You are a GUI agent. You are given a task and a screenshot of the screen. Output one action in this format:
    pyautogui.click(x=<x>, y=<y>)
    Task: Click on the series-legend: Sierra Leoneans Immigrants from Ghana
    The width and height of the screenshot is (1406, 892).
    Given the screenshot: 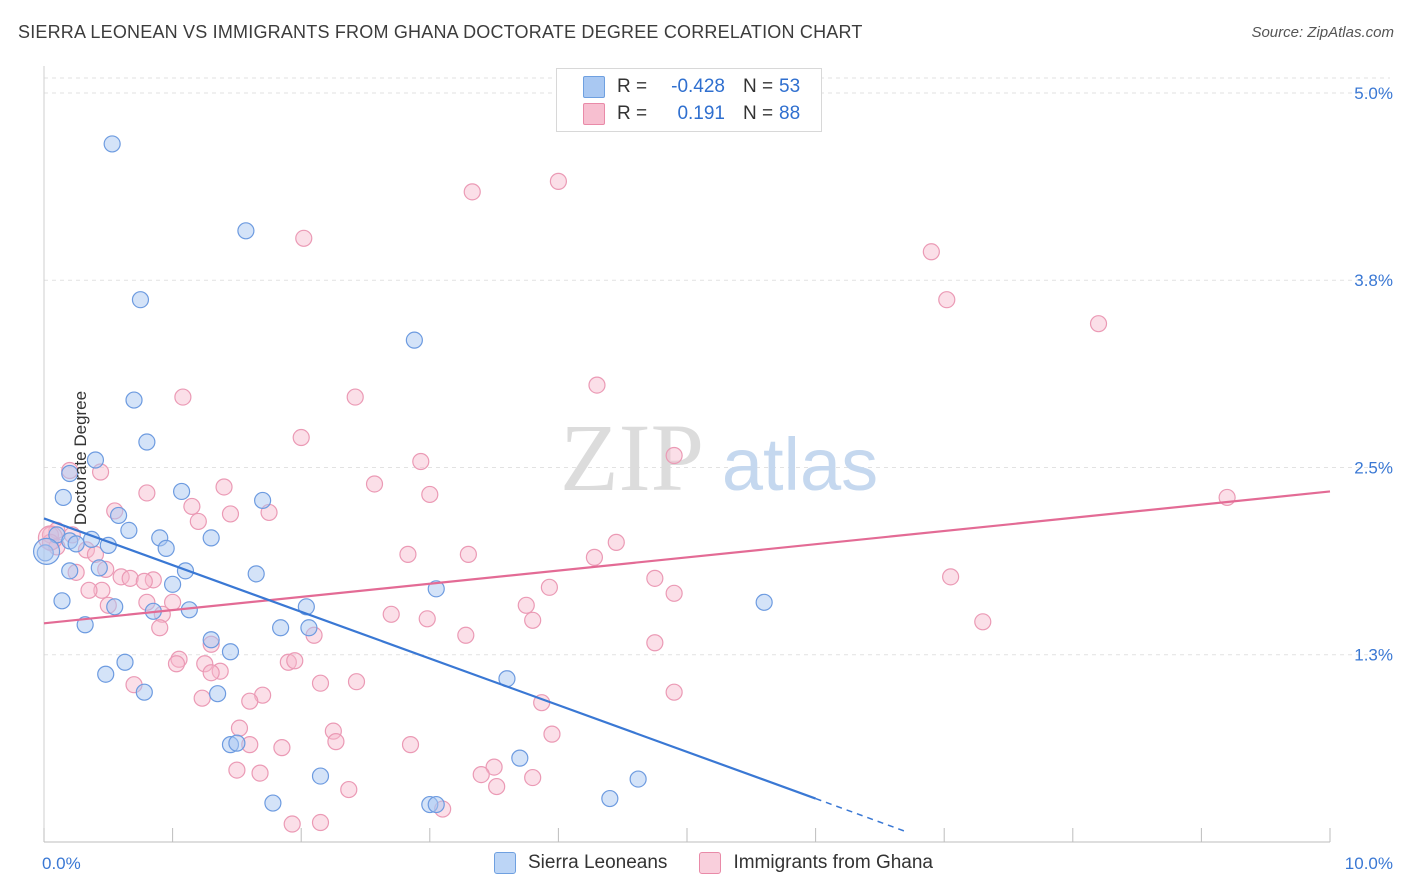 What is the action you would take?
    pyautogui.click(x=729, y=863)
    